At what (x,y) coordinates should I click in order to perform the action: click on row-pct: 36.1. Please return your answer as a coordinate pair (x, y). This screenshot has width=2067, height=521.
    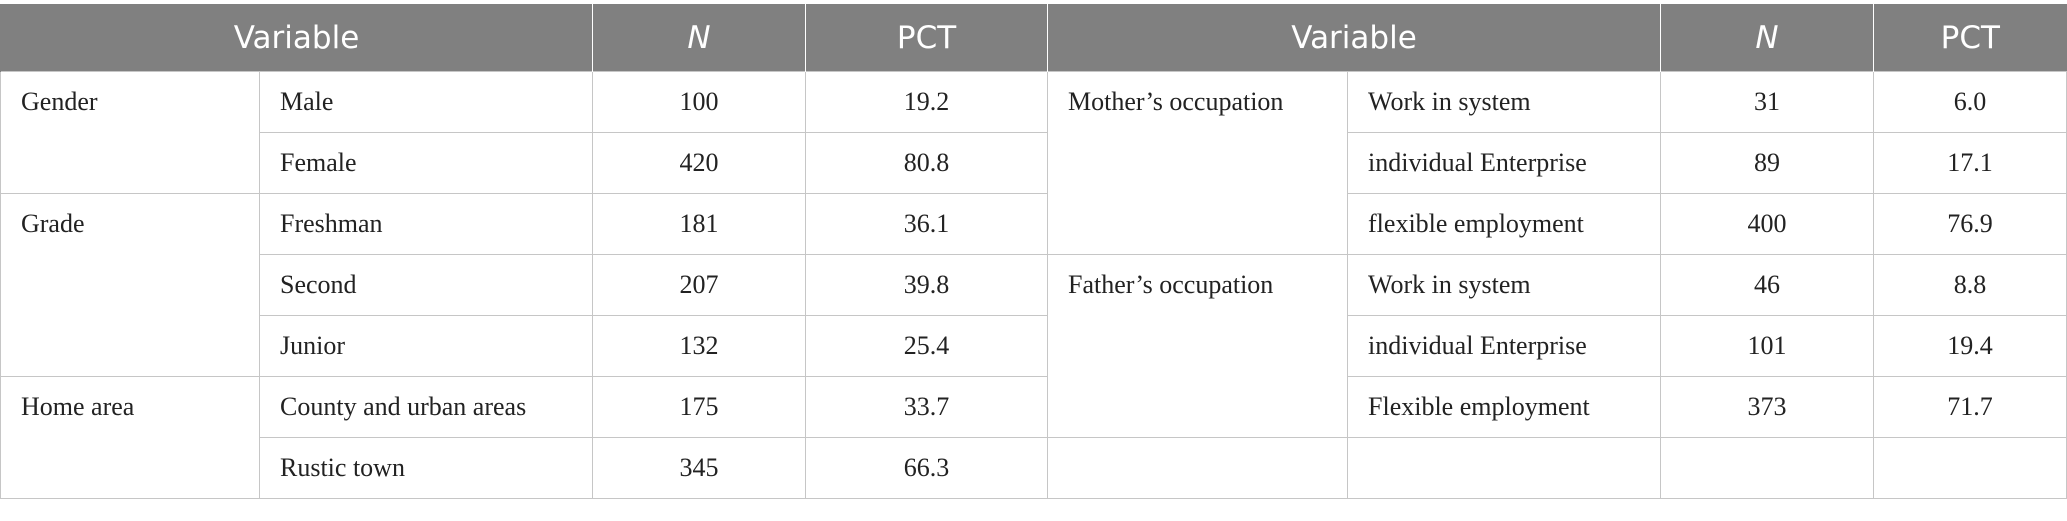
    Looking at the image, I should click on (927, 224).